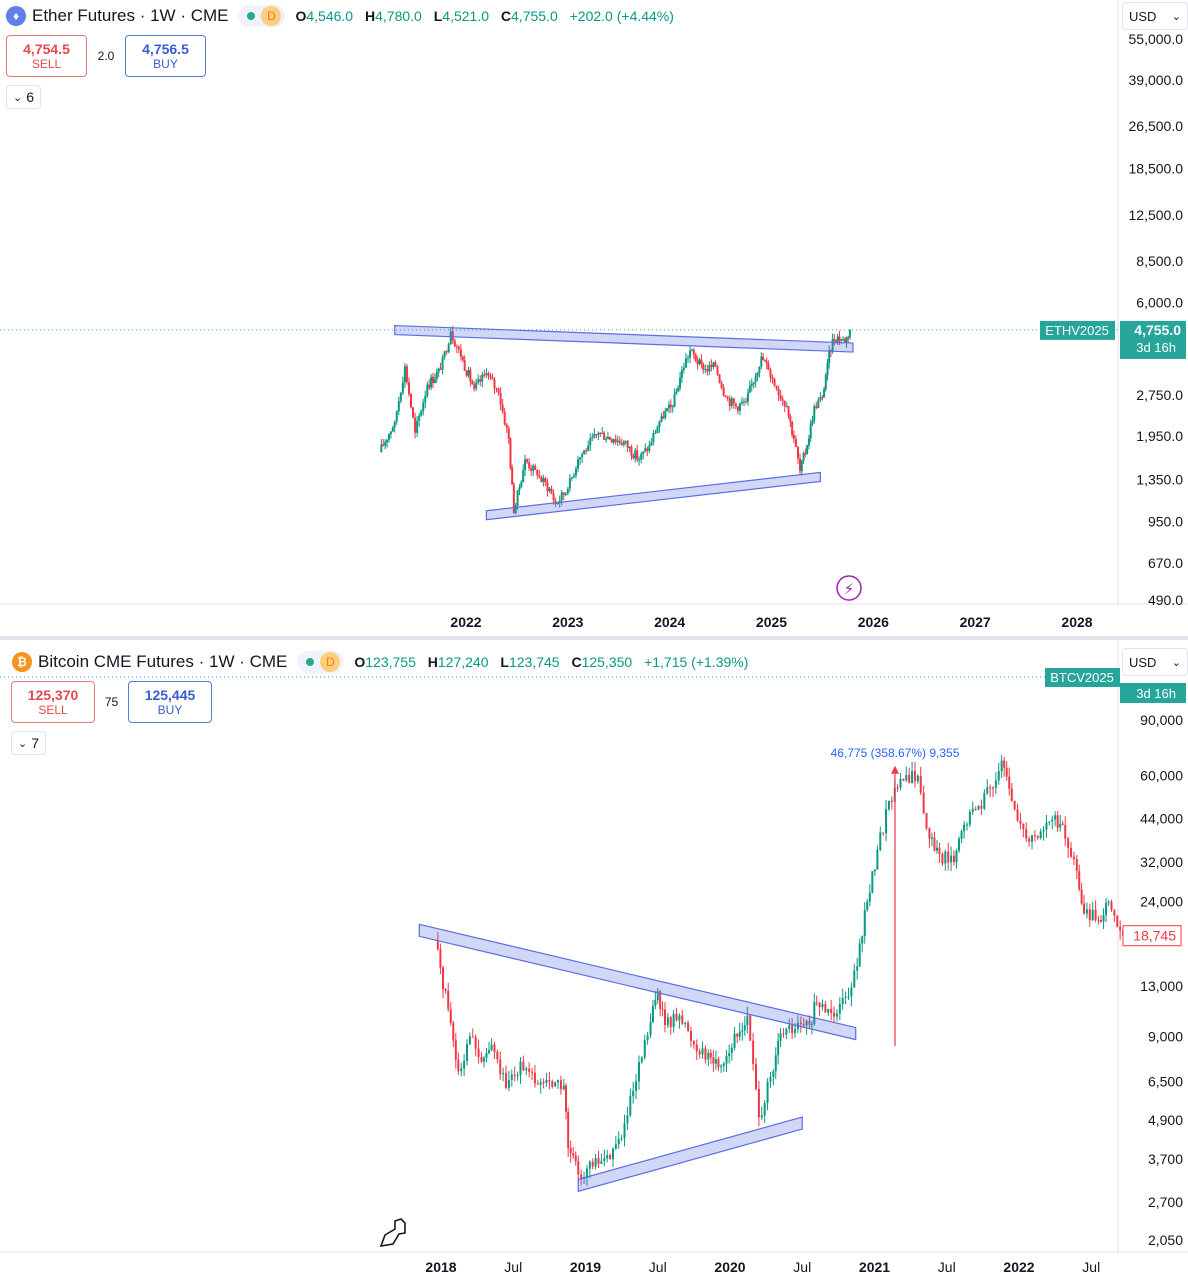  What do you see at coordinates (130, 15) in the screenshot?
I see `ether-symbol-title: Ether Futures · 1W · CME` at bounding box center [130, 15].